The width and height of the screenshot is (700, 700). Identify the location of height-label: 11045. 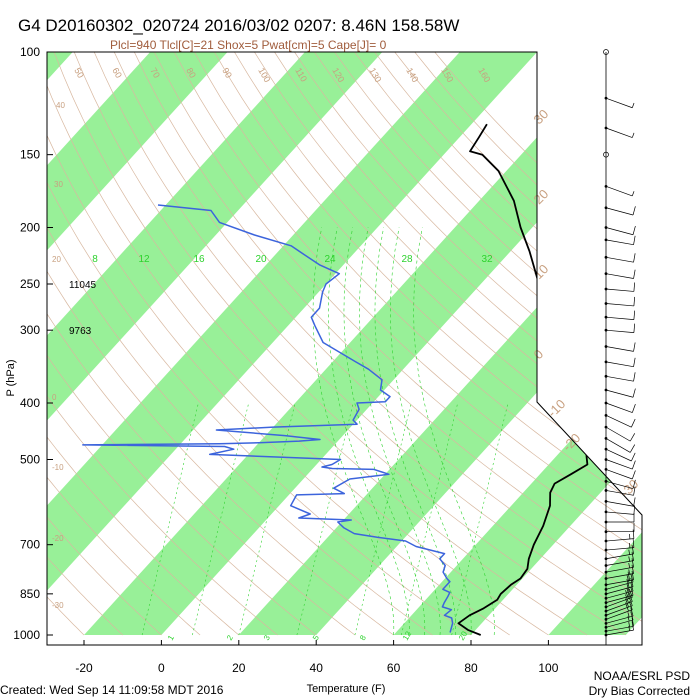
(83, 285).